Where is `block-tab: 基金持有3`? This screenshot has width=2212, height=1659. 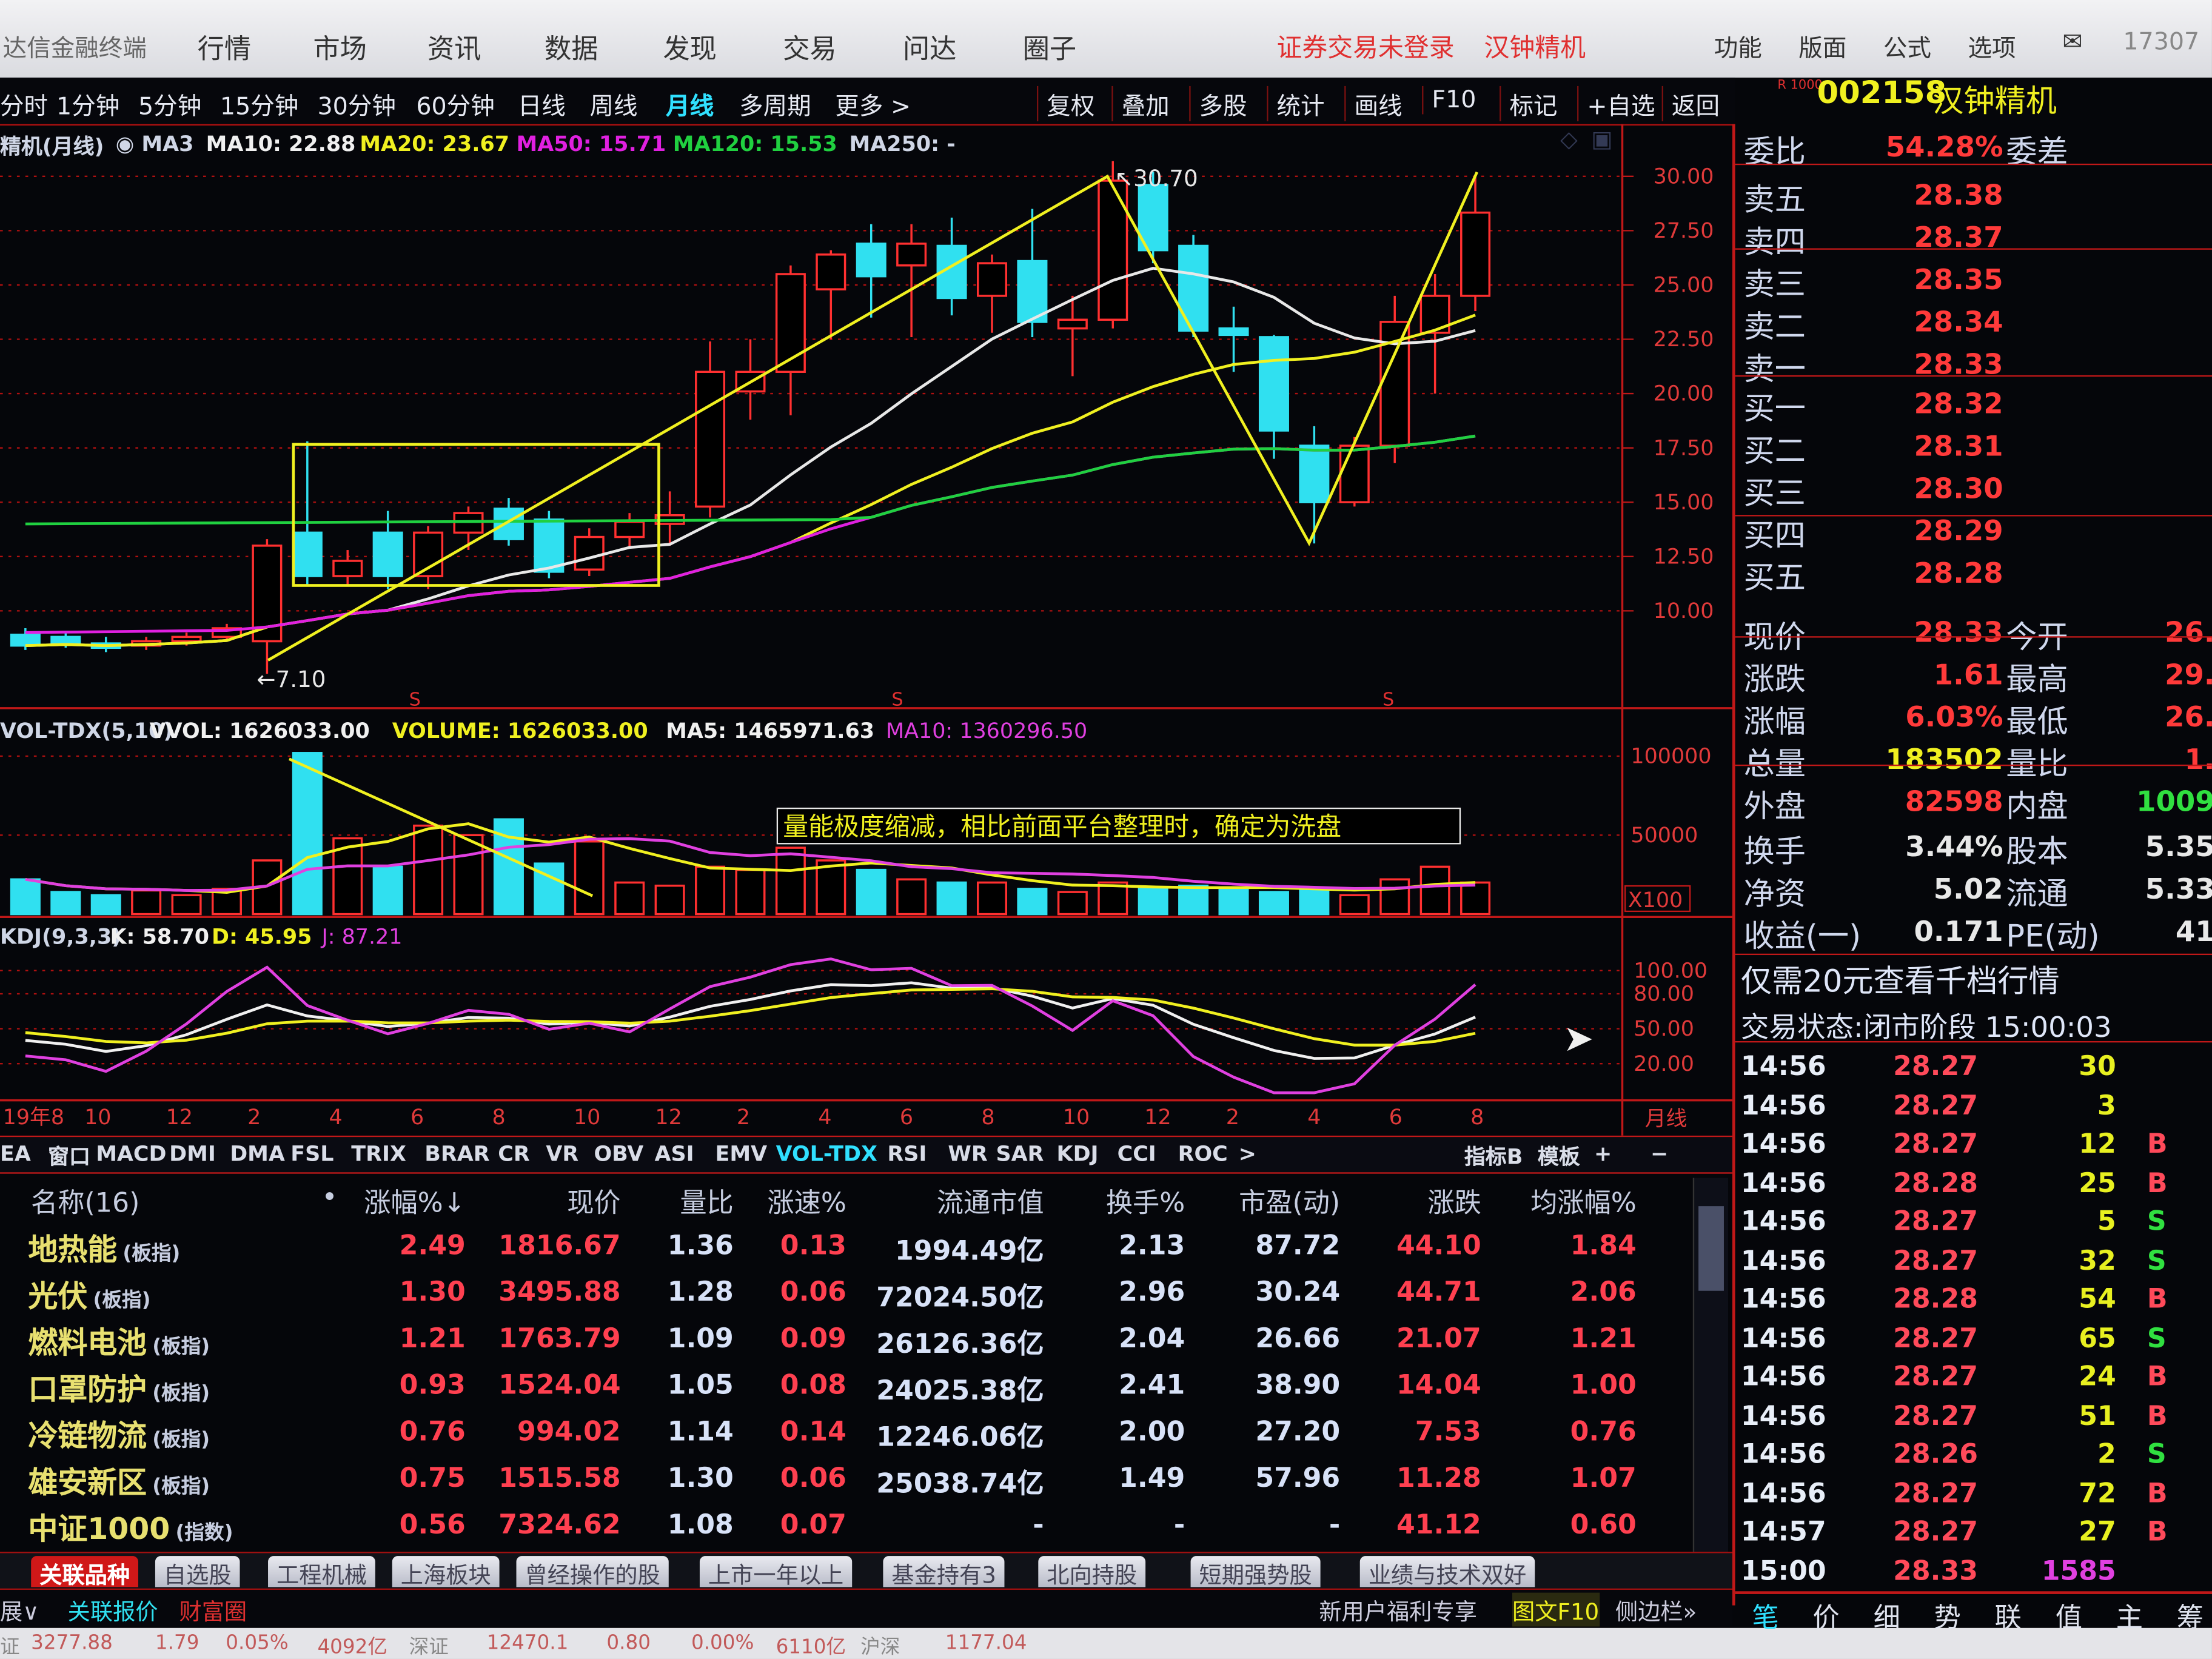
block-tab: 基金持有3 is located at coordinates (944, 1572).